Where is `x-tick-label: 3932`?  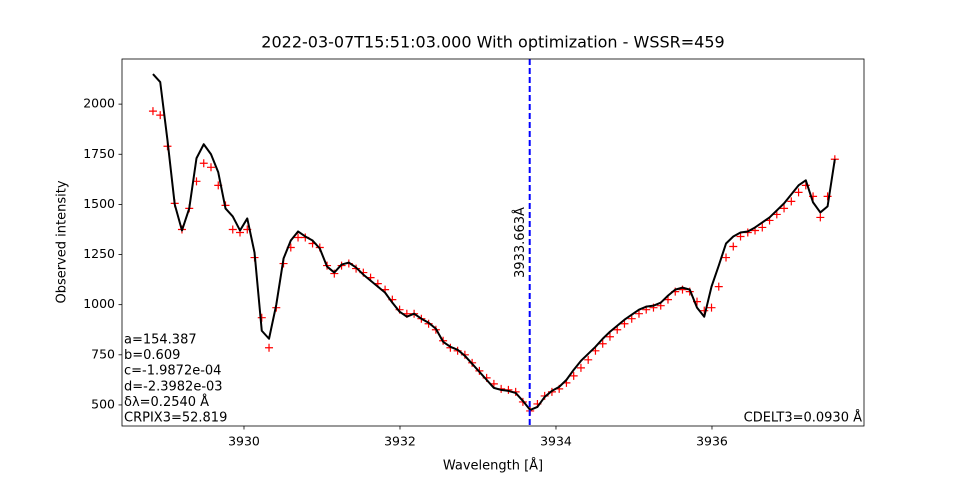
x-tick-label: 3932 is located at coordinates (400, 441).